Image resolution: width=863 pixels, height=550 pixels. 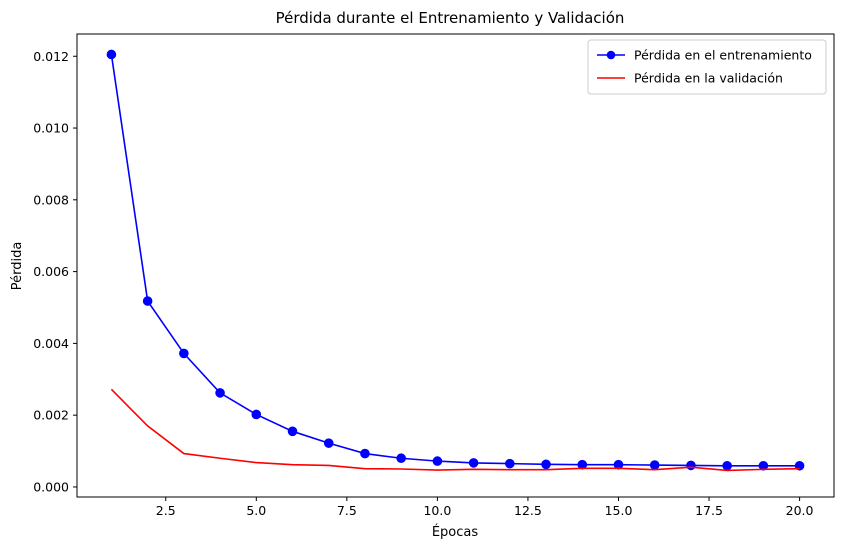 I want to click on x-axis-ticks: 2.5 5.0 7.5 10.0 12.5 15.0 17.5 20.0, so click(x=485, y=507).